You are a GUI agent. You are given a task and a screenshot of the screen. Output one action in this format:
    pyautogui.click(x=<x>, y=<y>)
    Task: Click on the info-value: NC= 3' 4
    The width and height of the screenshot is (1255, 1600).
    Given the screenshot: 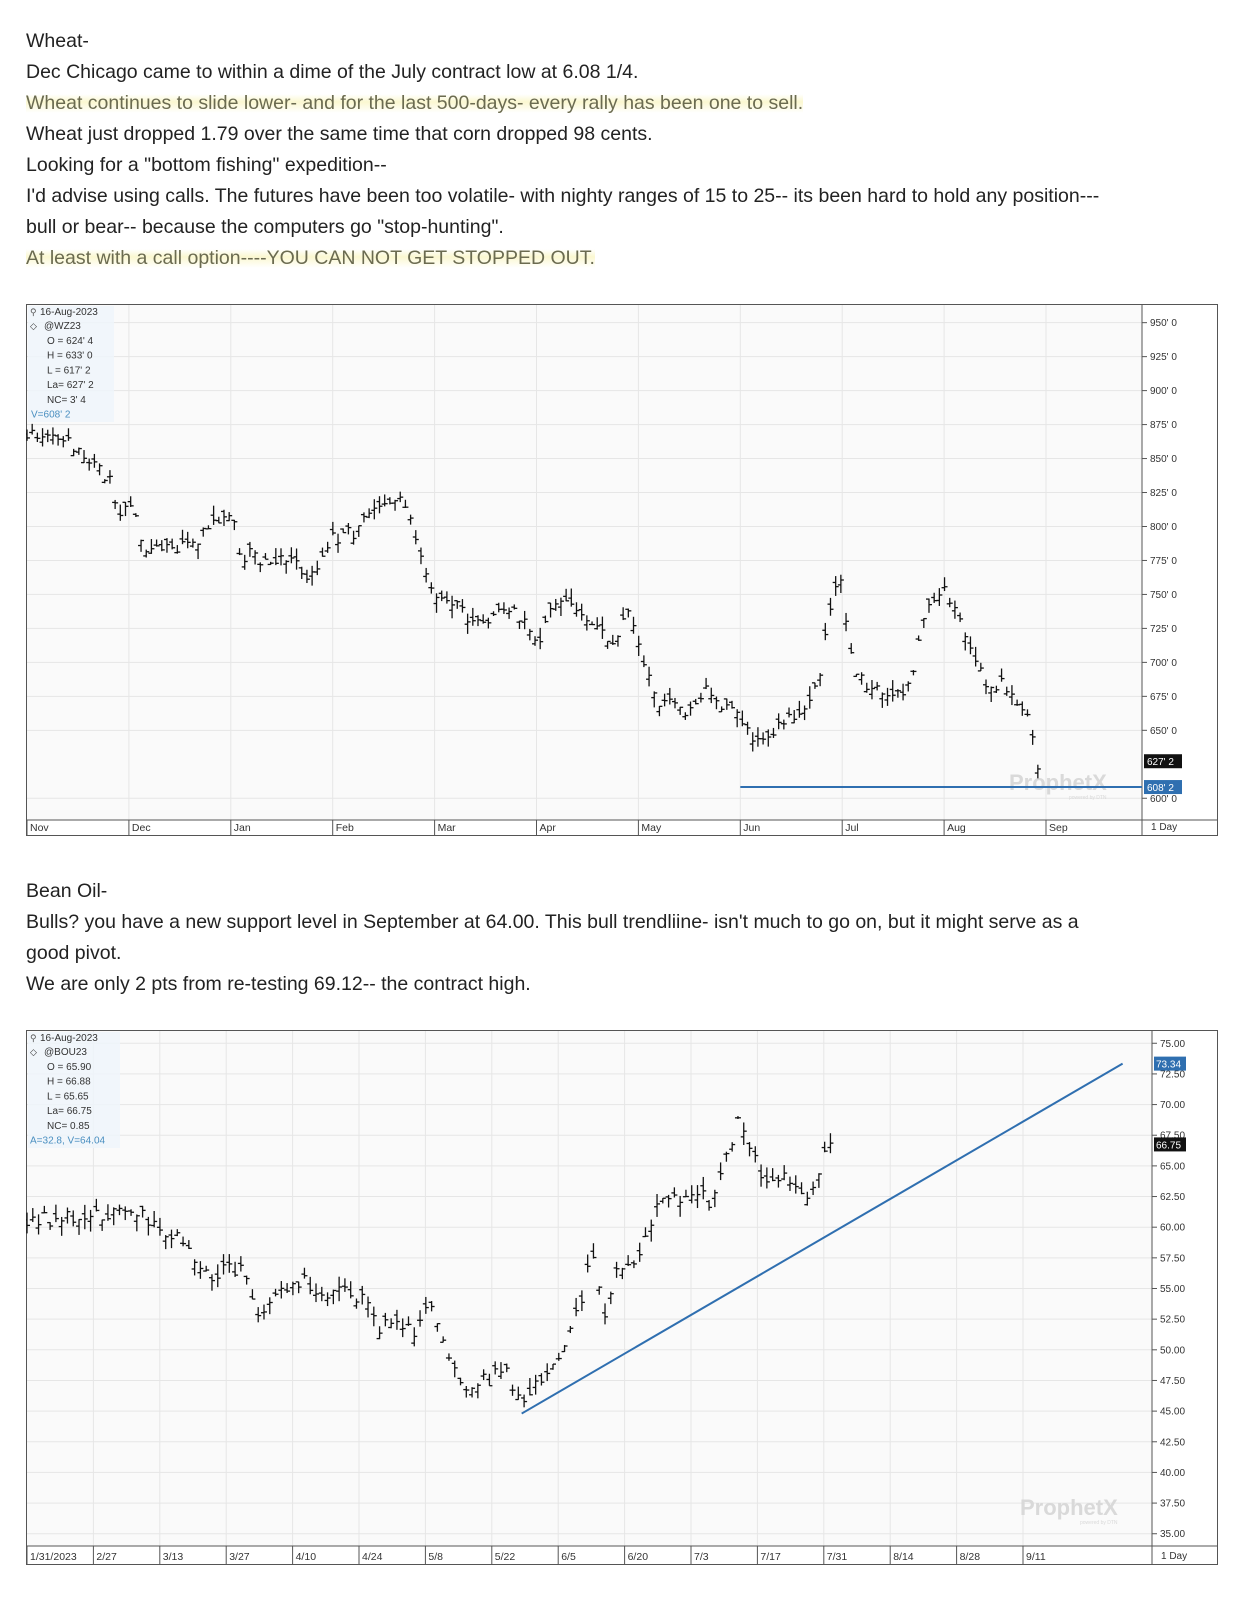 What is the action you would take?
    pyautogui.click(x=66, y=400)
    